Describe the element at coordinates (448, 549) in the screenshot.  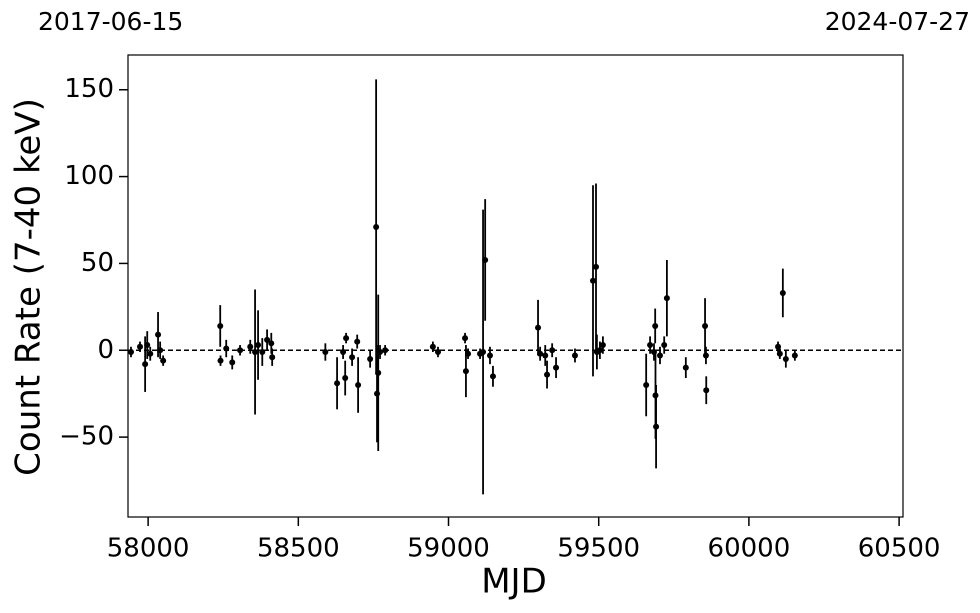
I see `x-tick-label: 59000` at that location.